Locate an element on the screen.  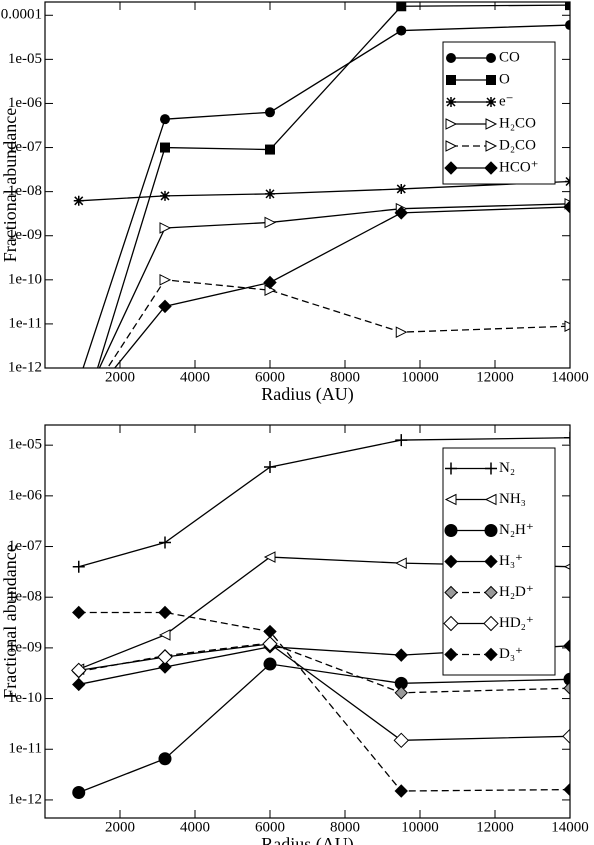
legend-box is located at coordinates (499, 113).